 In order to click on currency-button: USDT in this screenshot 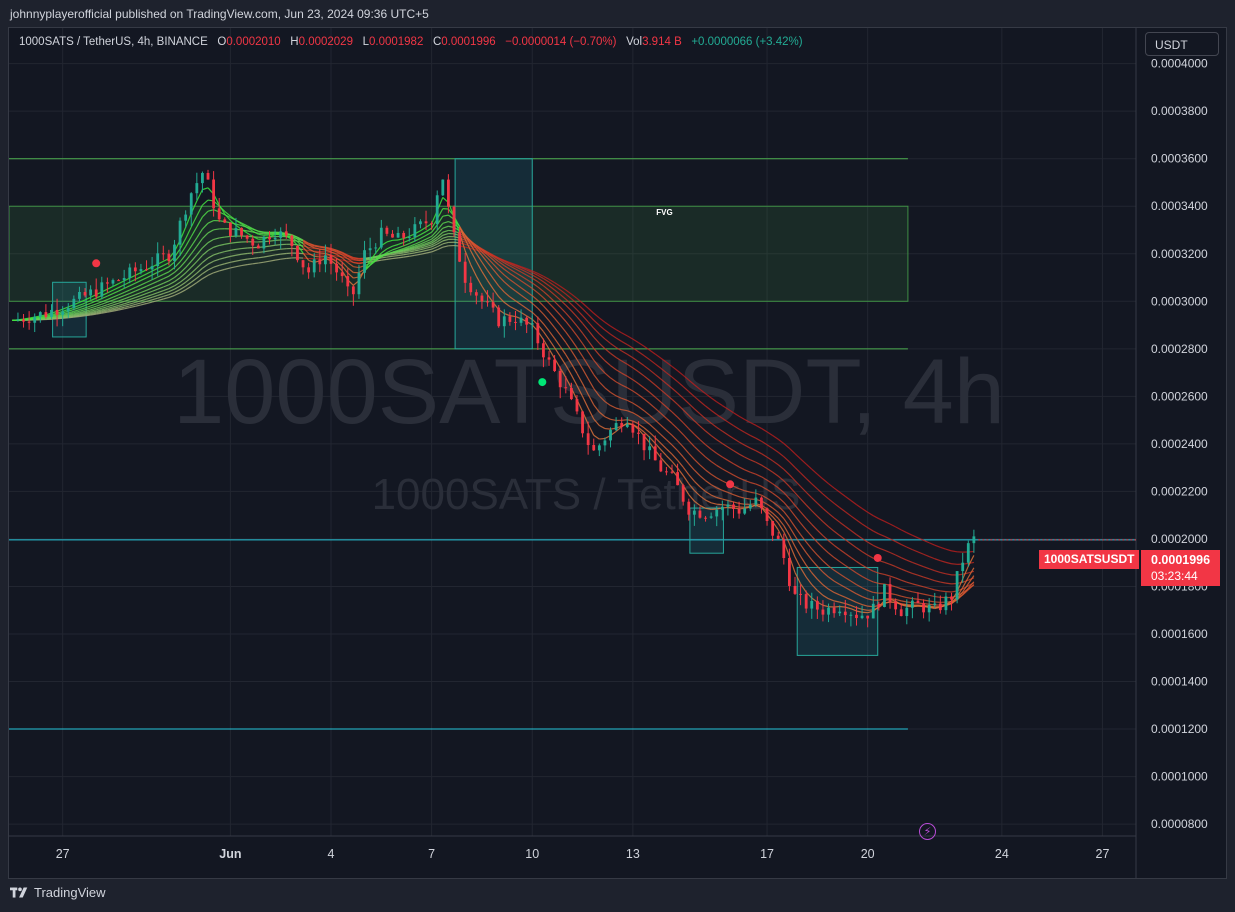, I will do `click(1182, 44)`.